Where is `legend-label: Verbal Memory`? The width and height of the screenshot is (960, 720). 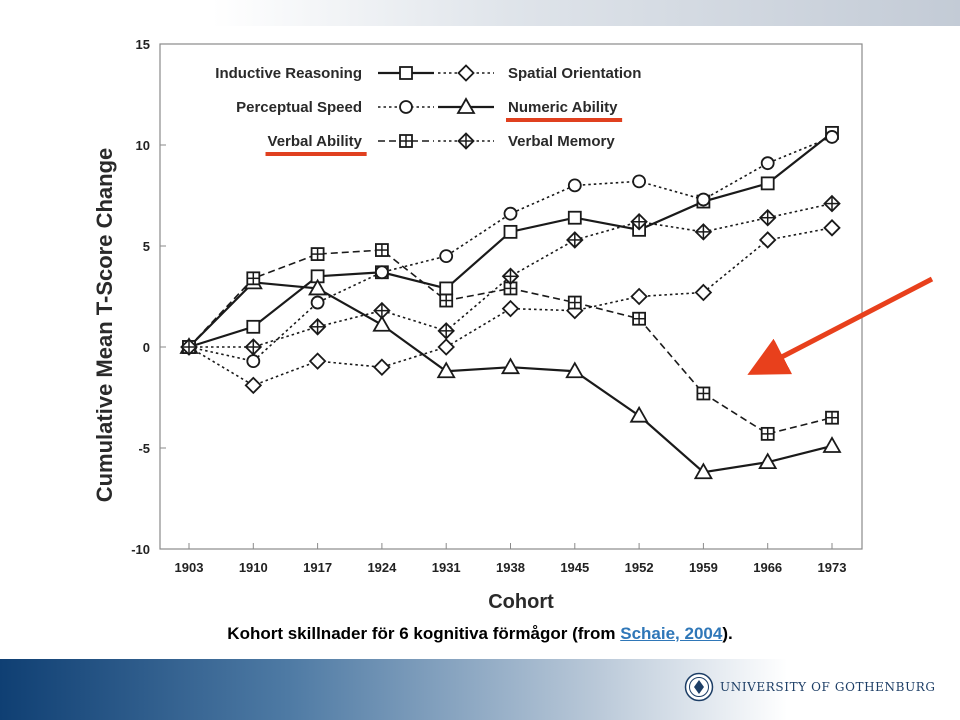 legend-label: Verbal Memory is located at coordinates (561, 141).